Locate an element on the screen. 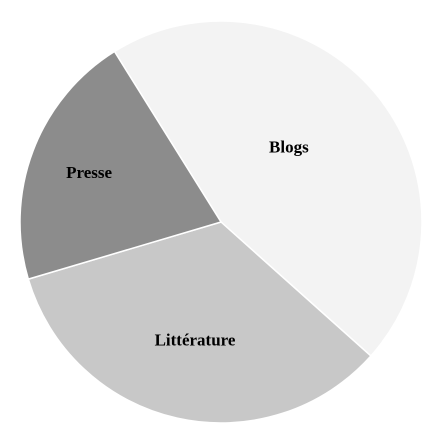  slice-label-presse: Presse is located at coordinates (89, 172).